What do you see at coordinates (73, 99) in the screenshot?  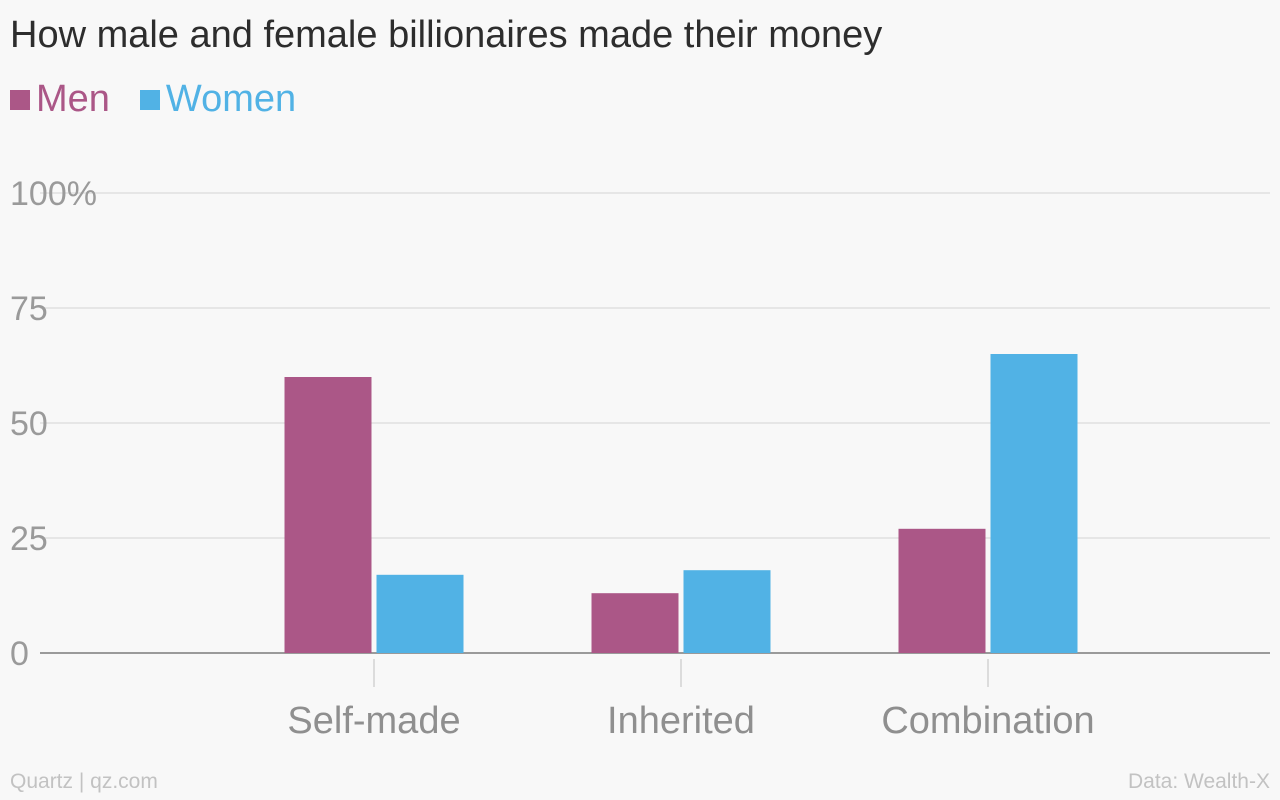 I see `legend-label-men: Men` at bounding box center [73, 99].